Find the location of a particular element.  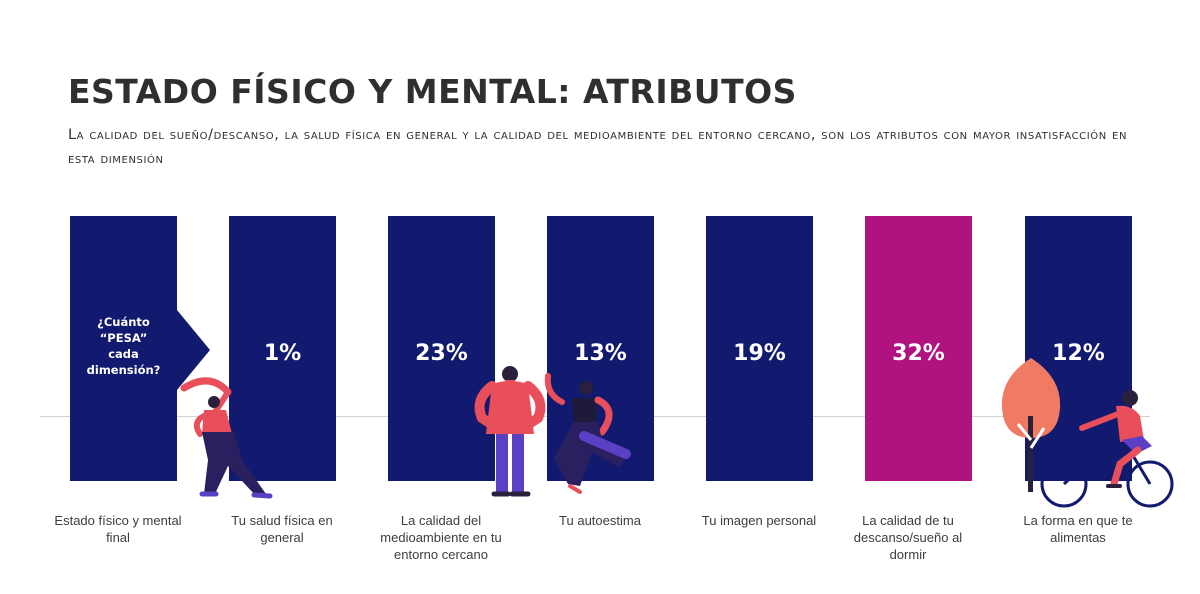

question-text: ¿Cuánto “PESA” cada dimensión? is located at coordinates (123, 346).